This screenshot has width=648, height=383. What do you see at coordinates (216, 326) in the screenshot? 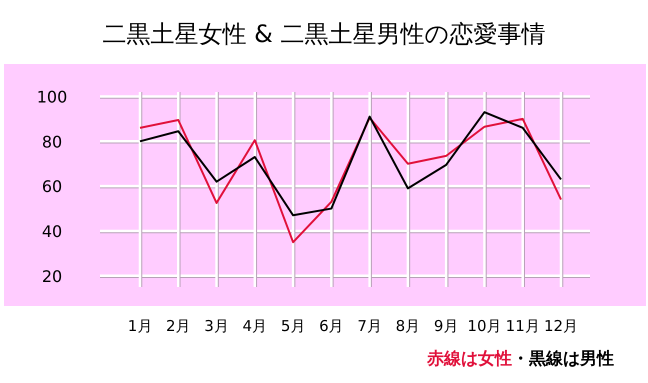
I see `x-tick-label: 3月` at bounding box center [216, 326].